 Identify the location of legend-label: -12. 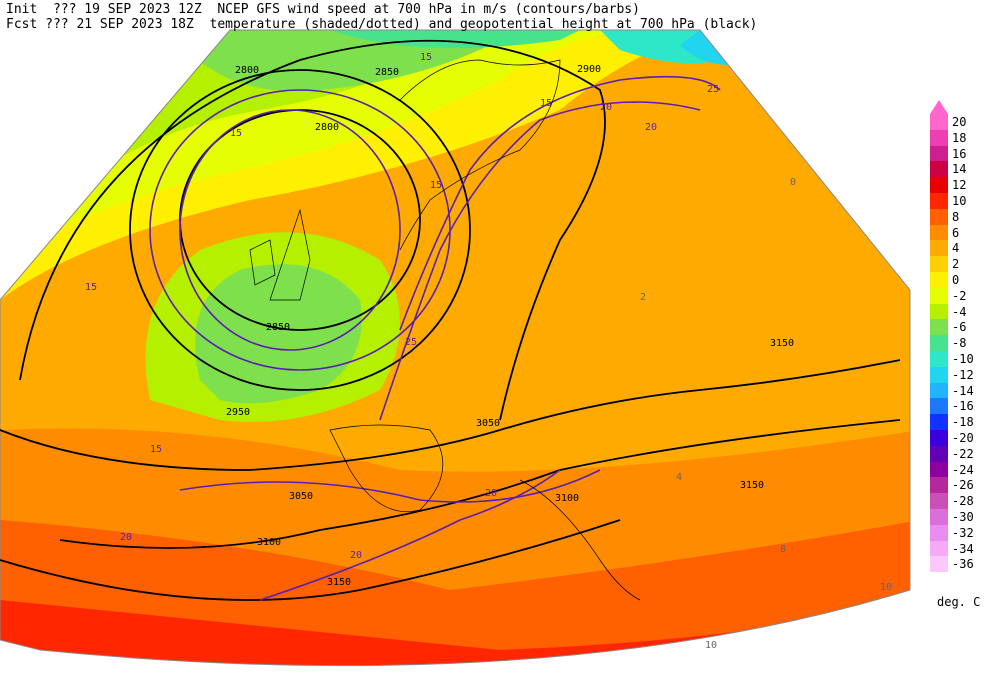
(963, 374).